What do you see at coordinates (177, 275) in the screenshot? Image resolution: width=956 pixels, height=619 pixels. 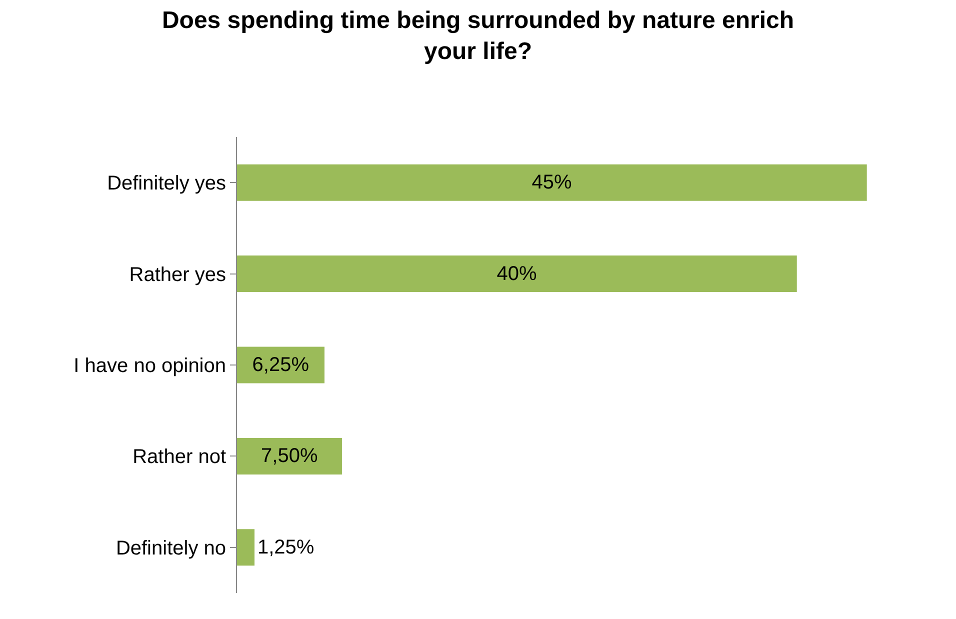 I see `y-tick-label: Rather yes` at bounding box center [177, 275].